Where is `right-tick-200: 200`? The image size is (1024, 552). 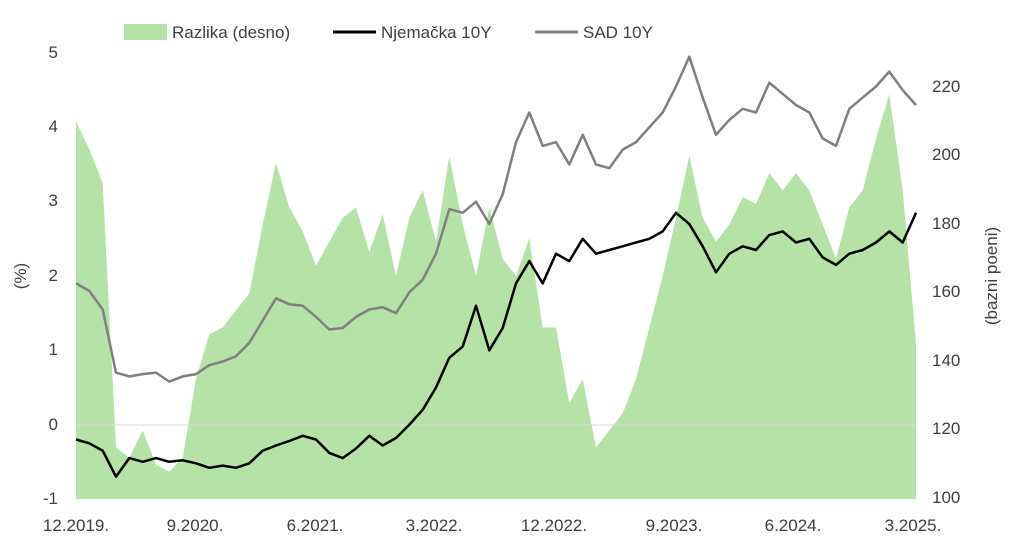
right-tick-200: 200 is located at coordinates (946, 154).